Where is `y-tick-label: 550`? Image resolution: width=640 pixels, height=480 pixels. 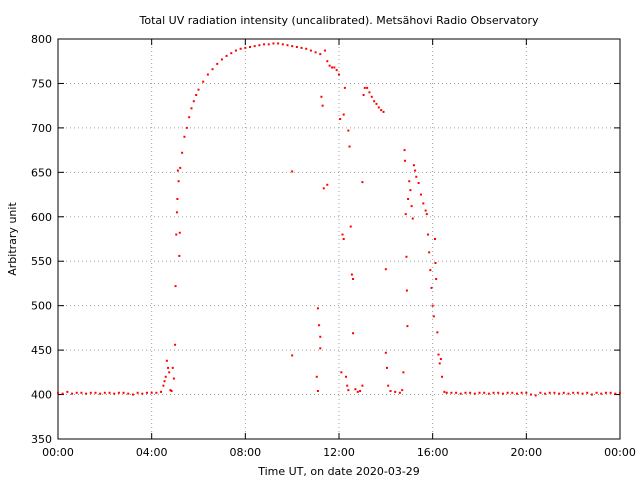
y-tick-label: 550 is located at coordinates (41, 261).